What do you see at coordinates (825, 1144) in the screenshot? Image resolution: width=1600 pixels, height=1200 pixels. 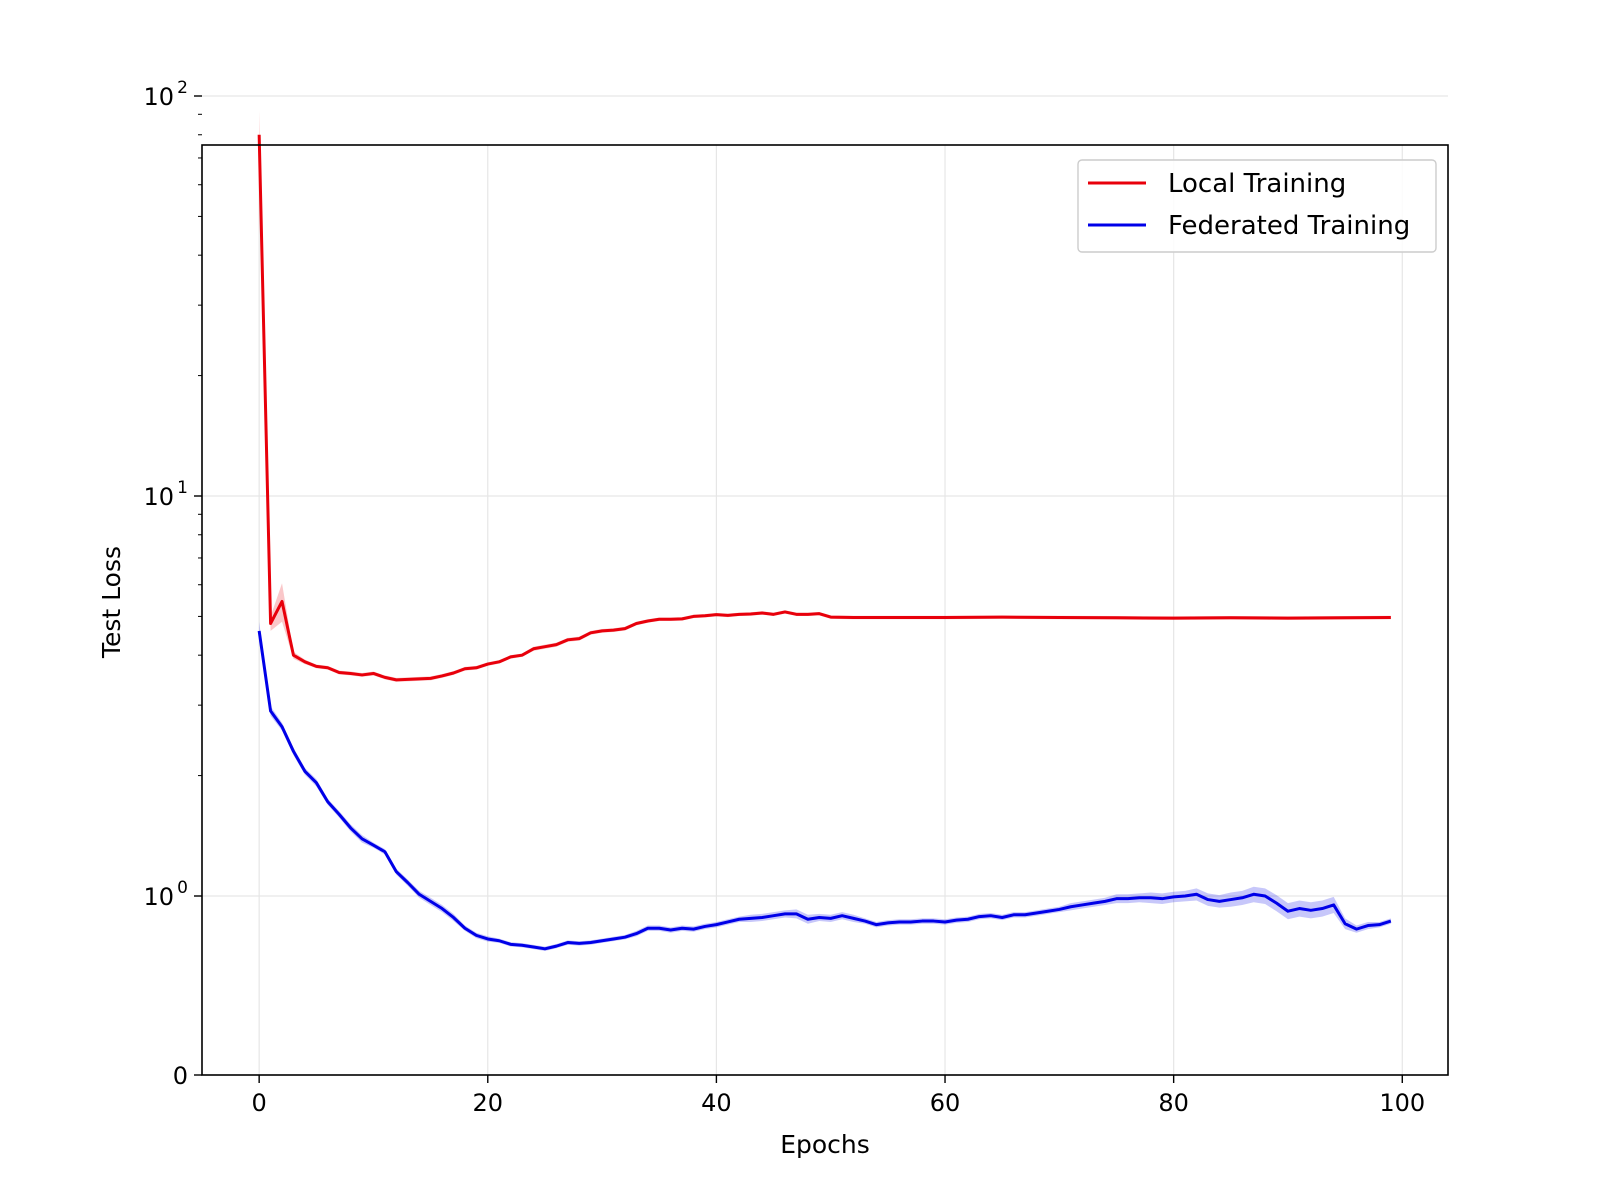 I see `x-axis-label: Epochs` at bounding box center [825, 1144].